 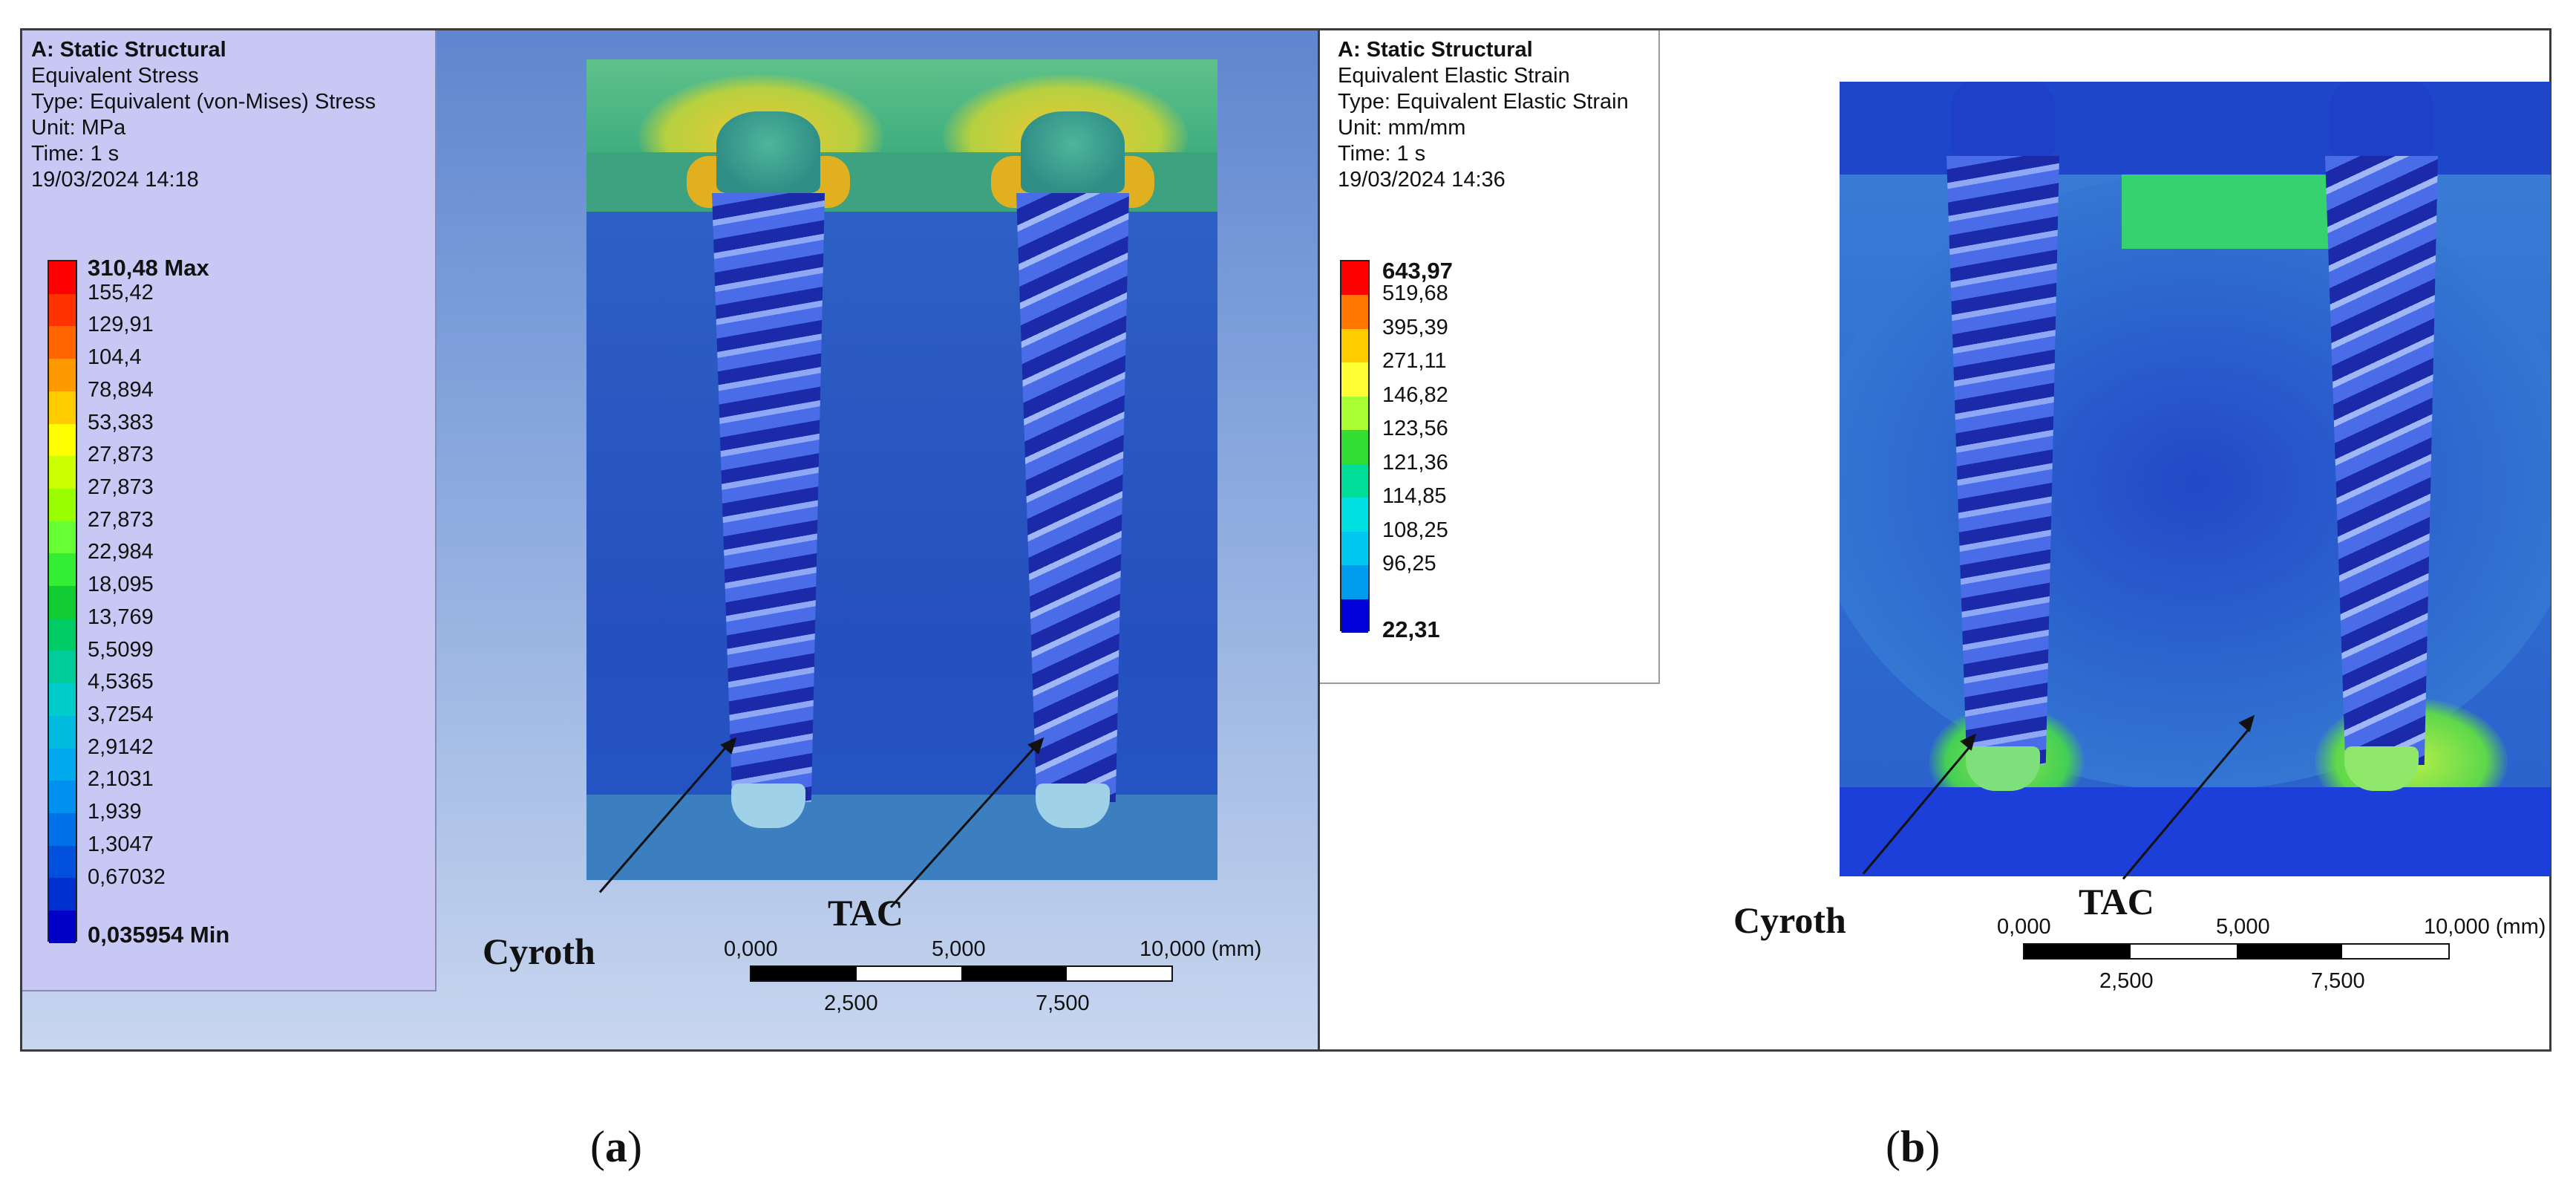 What do you see at coordinates (128, 50) in the screenshot?
I see `panel-a-title: A: Static Structural` at bounding box center [128, 50].